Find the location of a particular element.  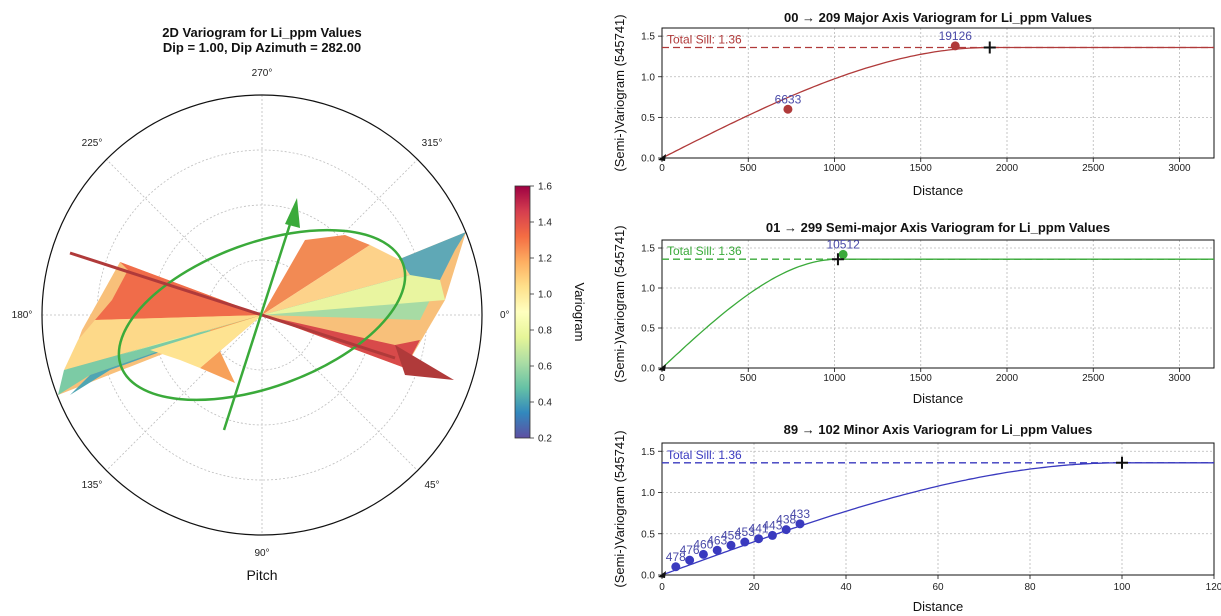

colorbar-tick-label: 0.4 is located at coordinates (545, 403).